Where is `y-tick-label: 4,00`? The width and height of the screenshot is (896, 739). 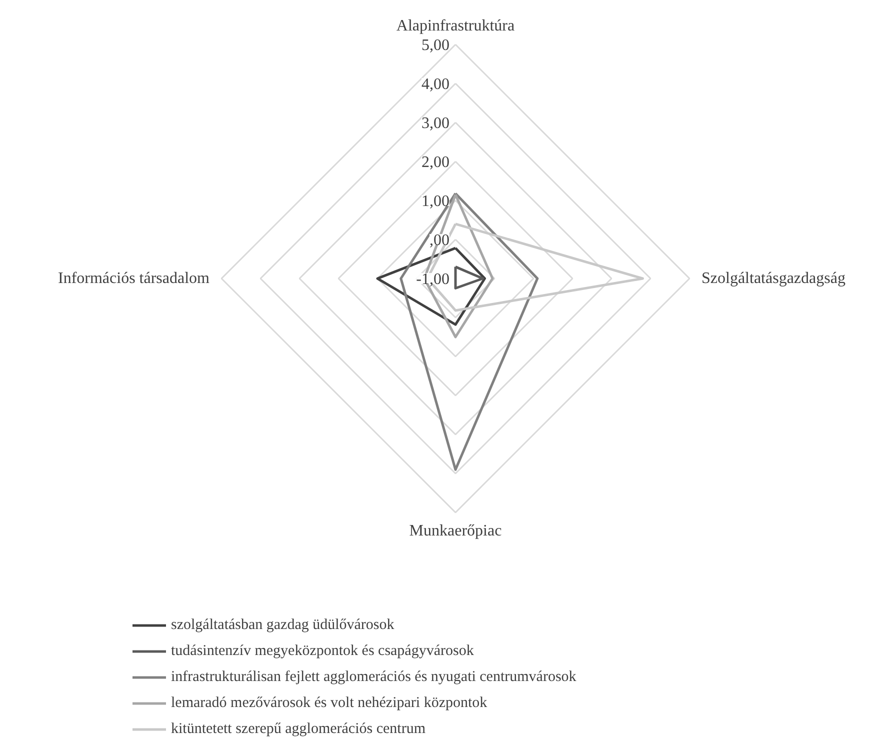 y-tick-label: 4,00 is located at coordinates (436, 84).